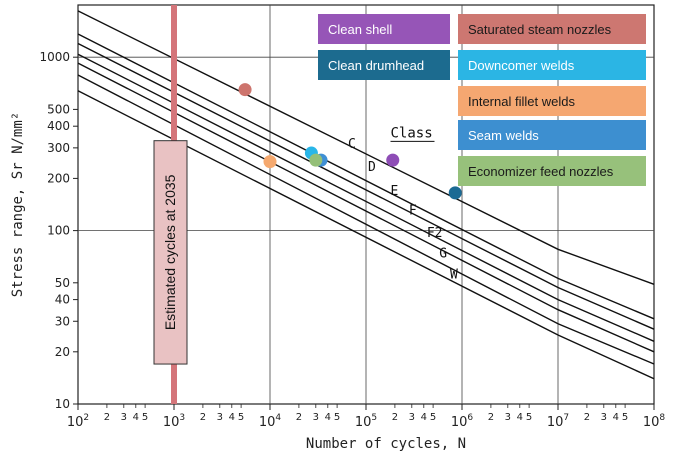 The image size is (676, 455). I want to click on point-economizer-feed-nozzles, so click(316, 160).